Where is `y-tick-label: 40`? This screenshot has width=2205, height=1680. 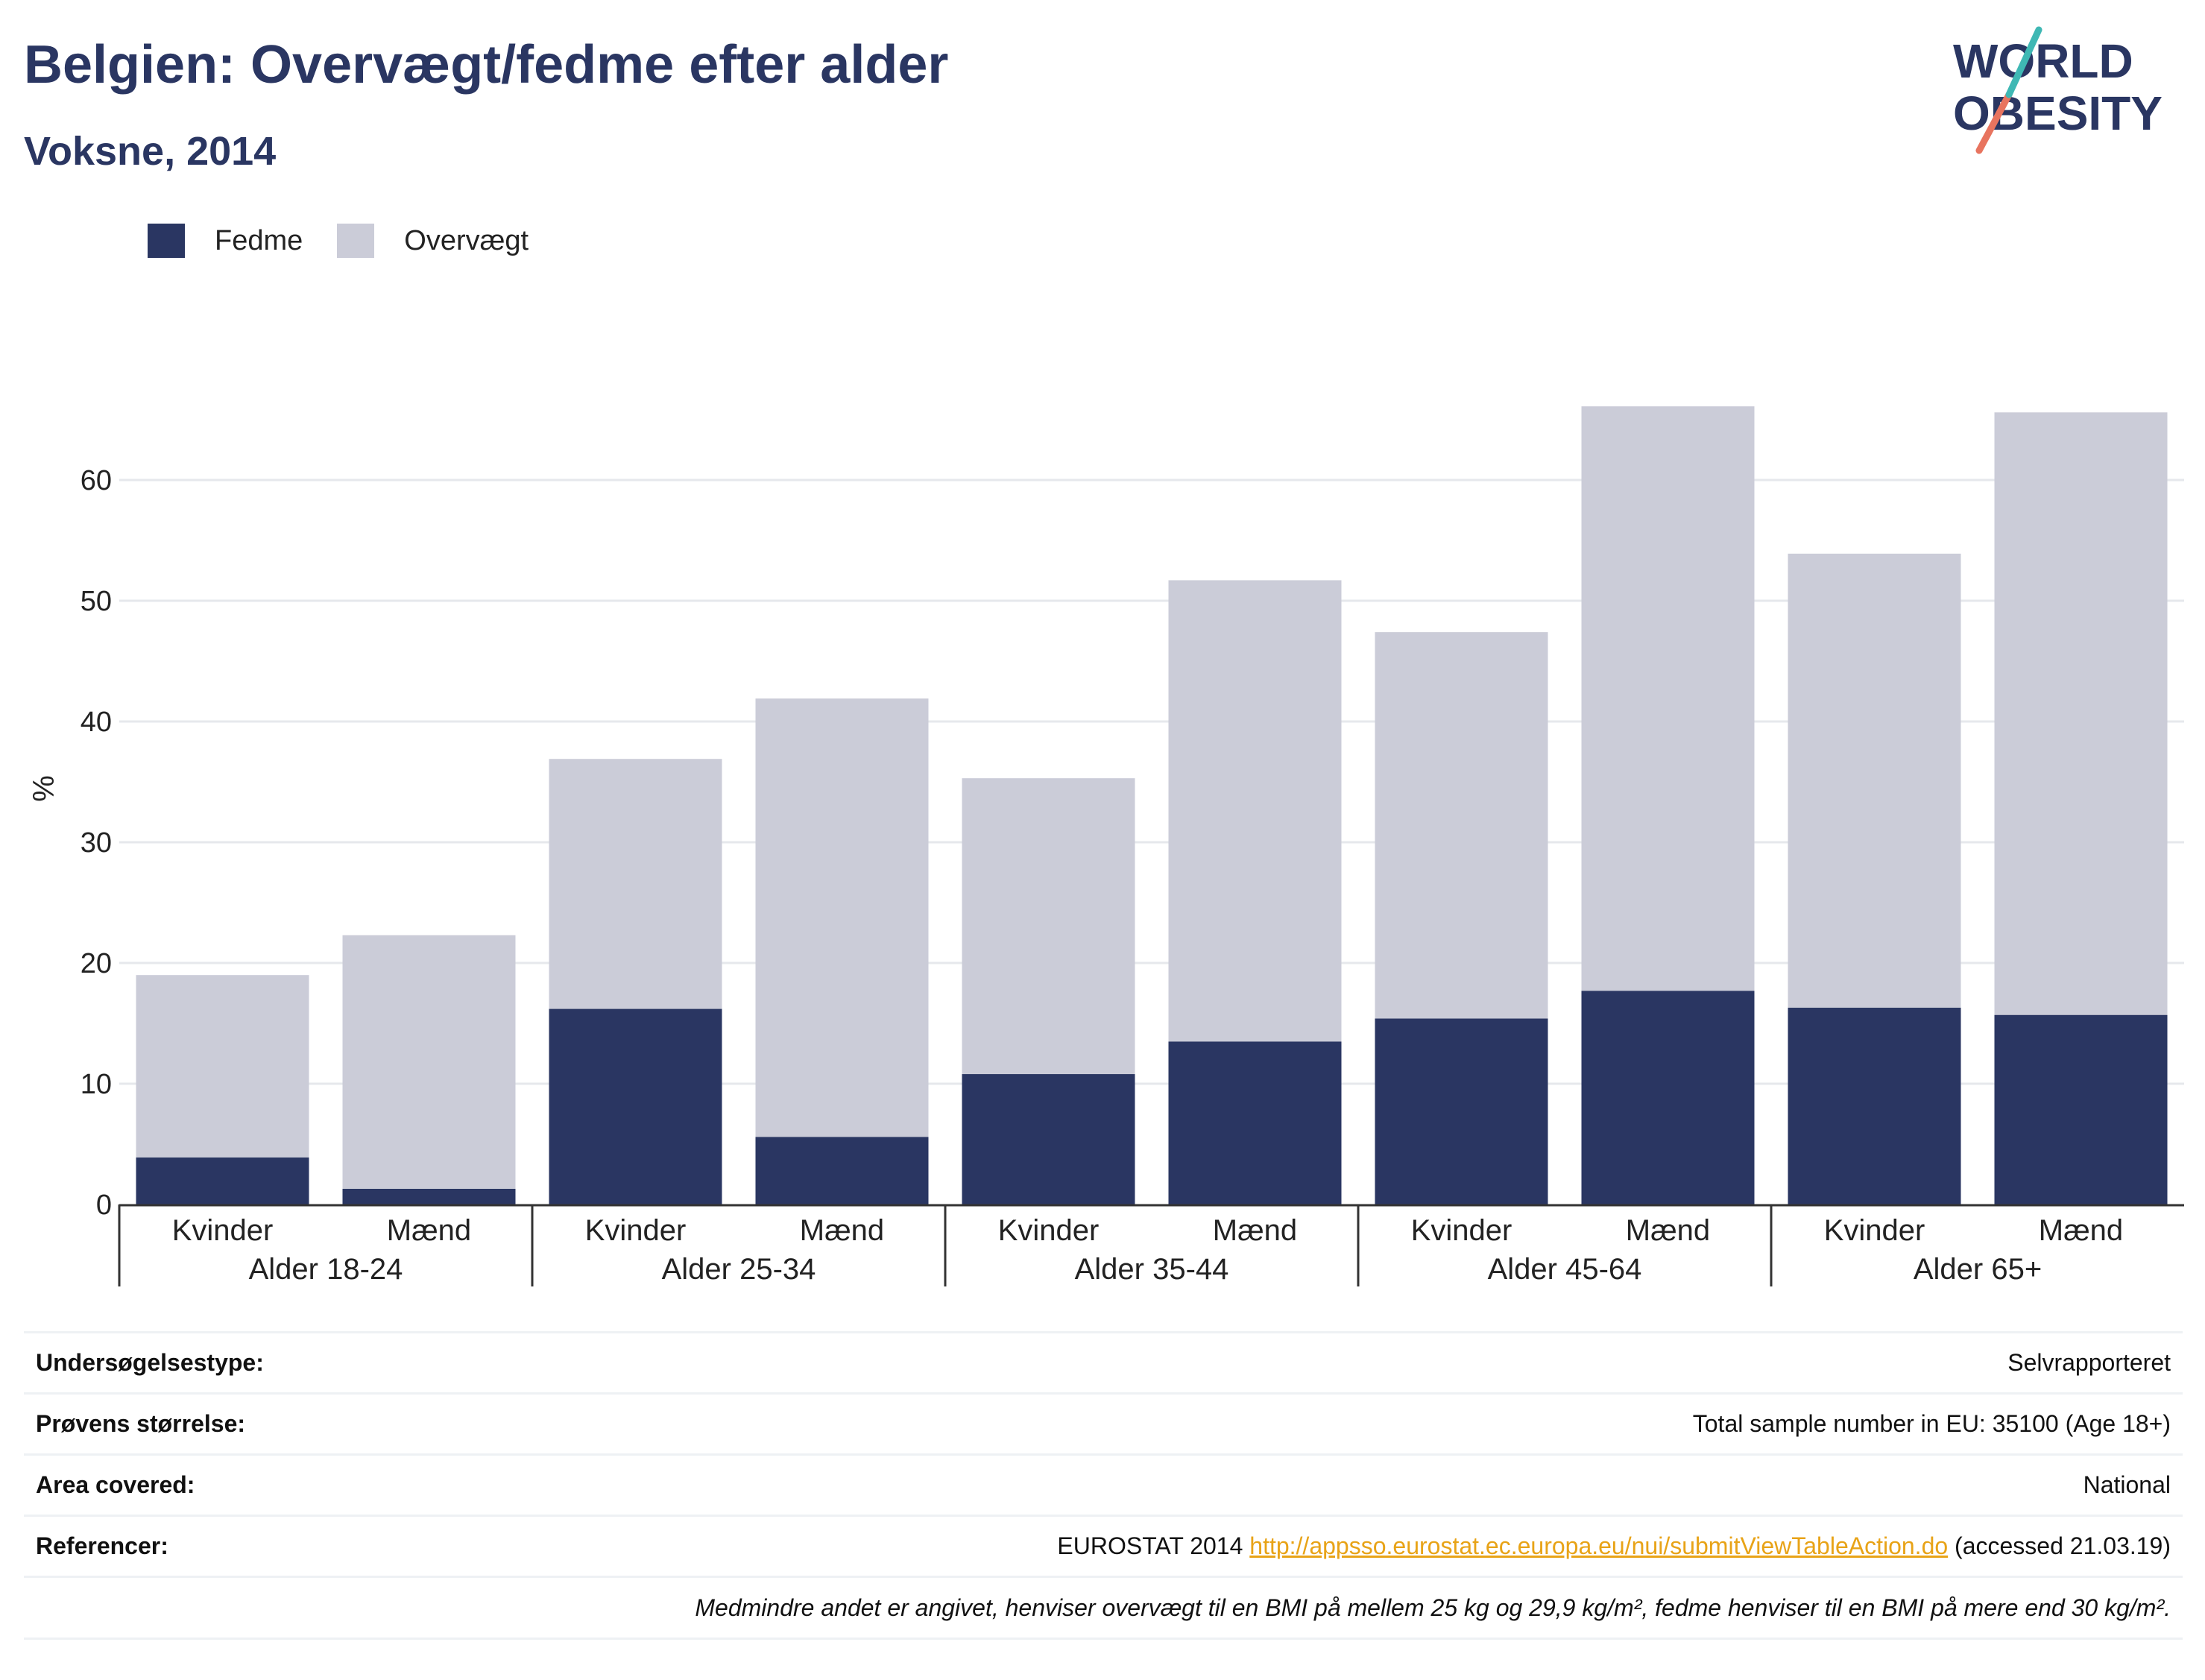 y-tick-label: 40 is located at coordinates (96, 722).